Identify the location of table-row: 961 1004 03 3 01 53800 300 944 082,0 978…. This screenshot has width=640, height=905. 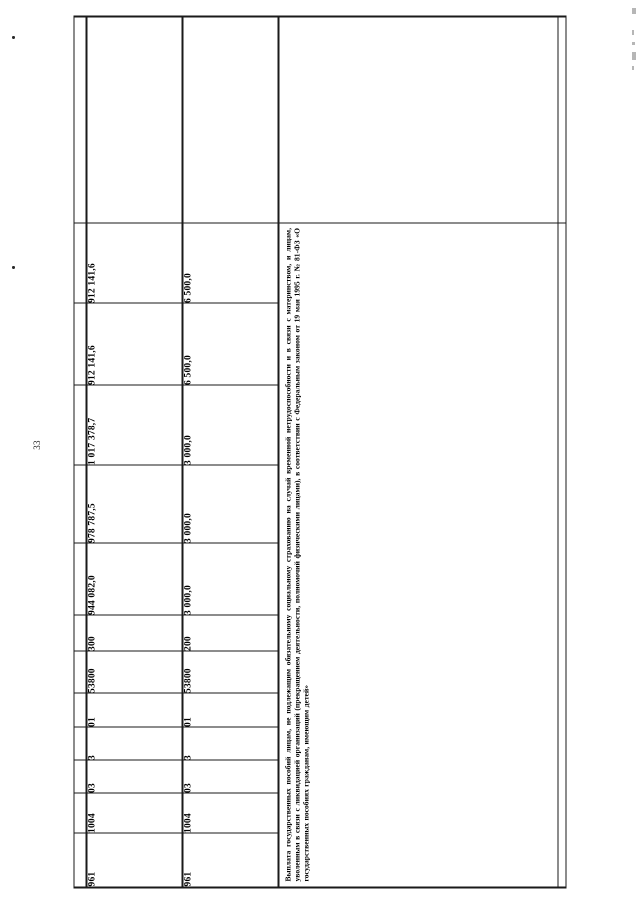
(134, 451).